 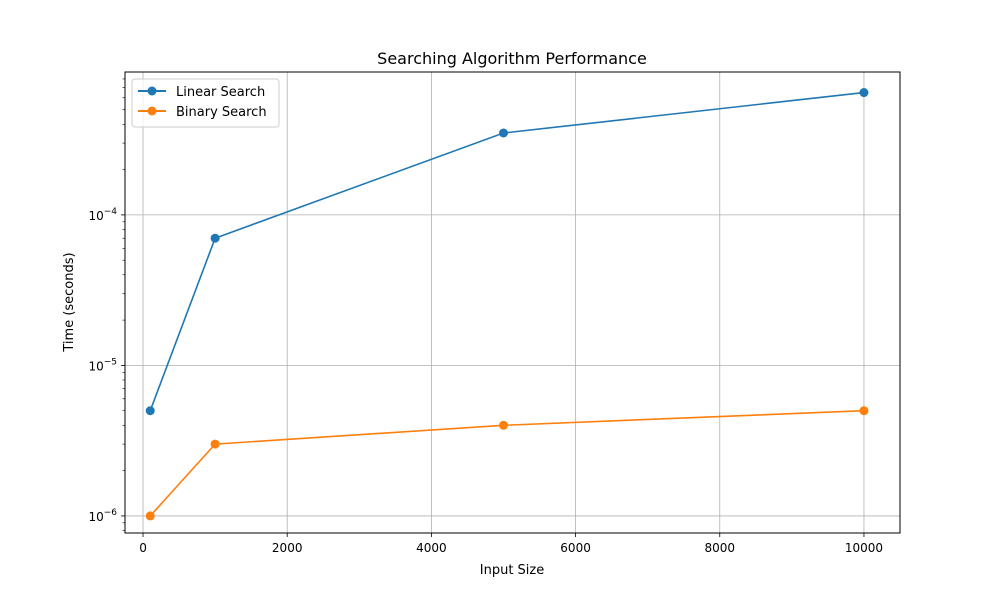 What do you see at coordinates (221, 112) in the screenshot?
I see `legend-label-binary-search: Binary Search` at bounding box center [221, 112].